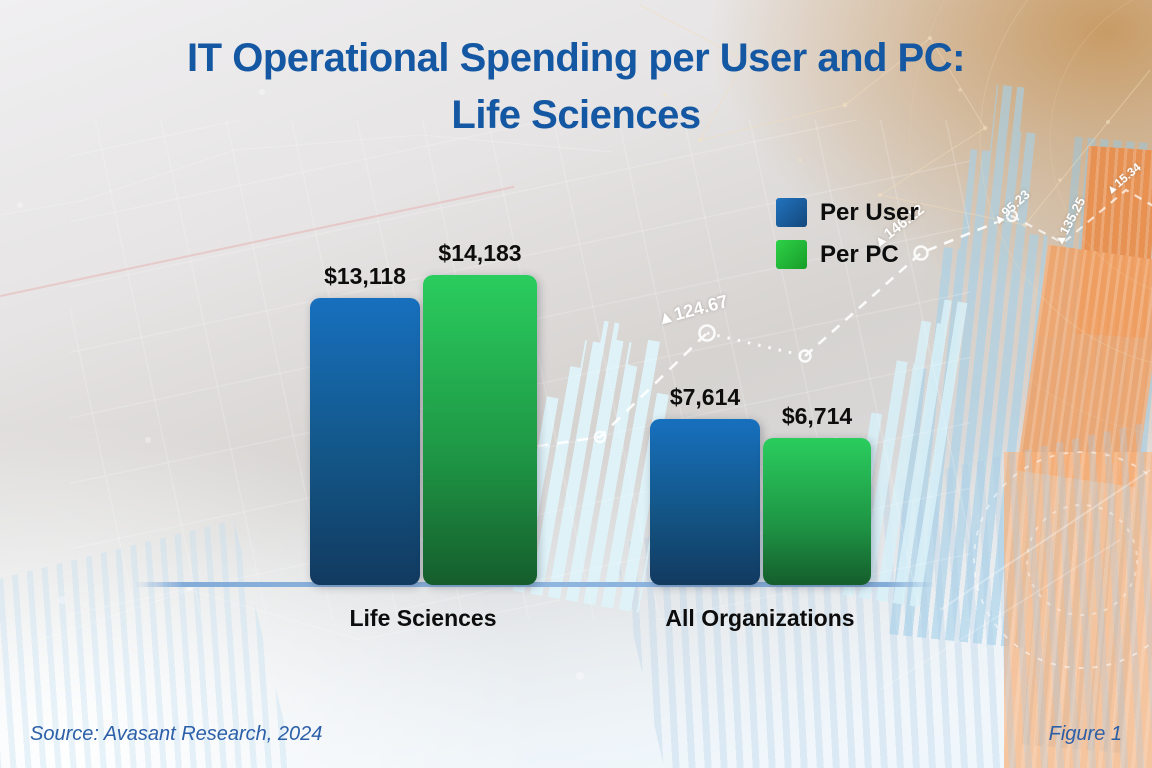 This screenshot has height=768, width=1152. What do you see at coordinates (576, 58) in the screenshot?
I see `chart-title-line1: IT Operational Spending per User and PC:` at bounding box center [576, 58].